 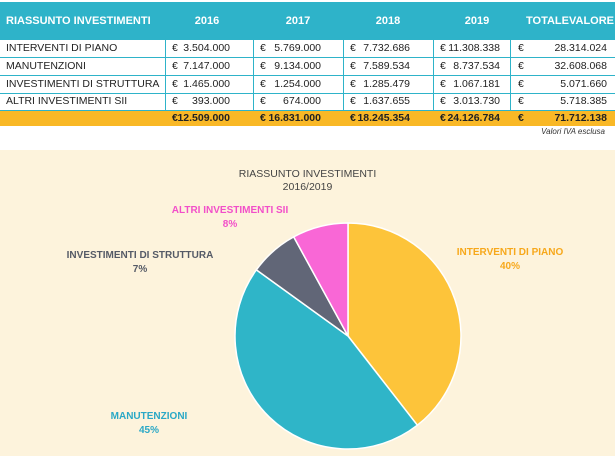 I want to click on cell-total: 28.314.024, so click(x=580, y=48).